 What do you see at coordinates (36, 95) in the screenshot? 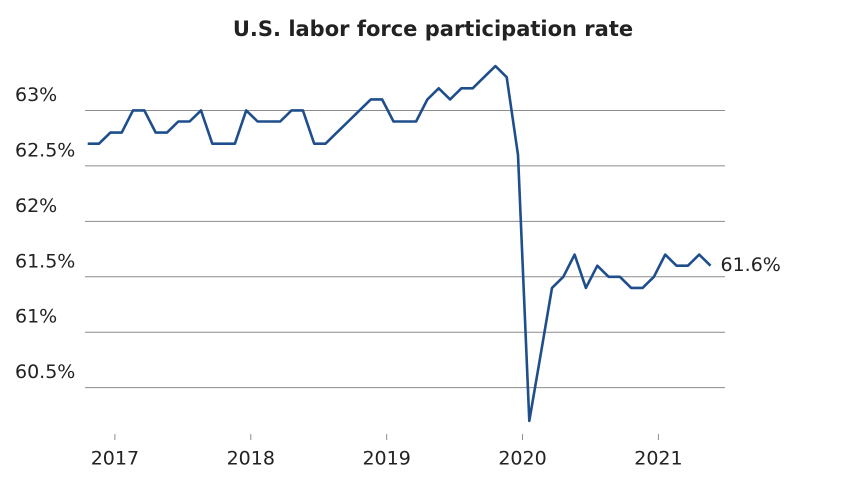
I see `y-tick-label: 63%` at bounding box center [36, 95].